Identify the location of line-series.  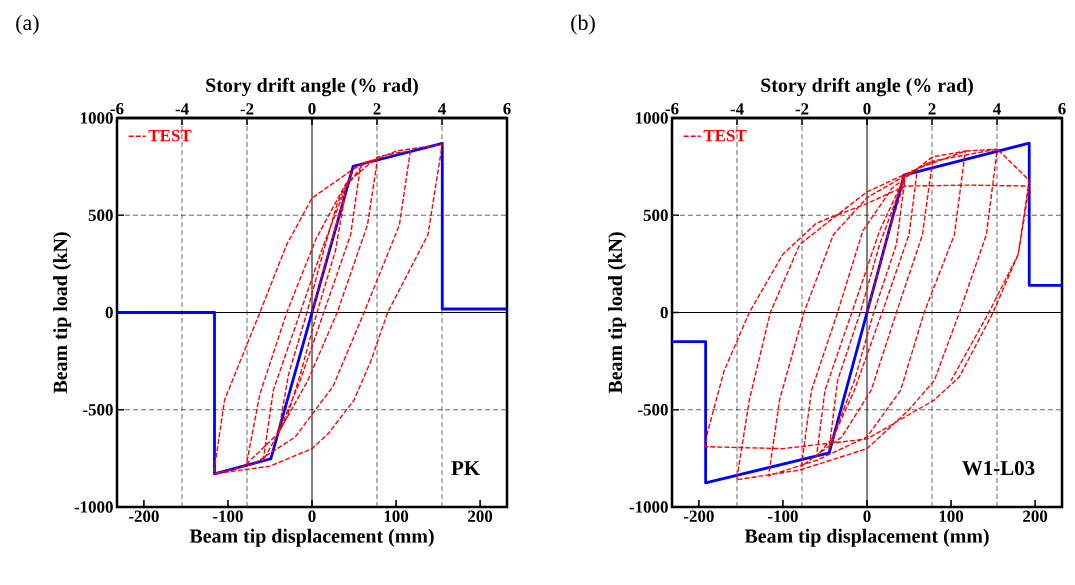
(327, 309).